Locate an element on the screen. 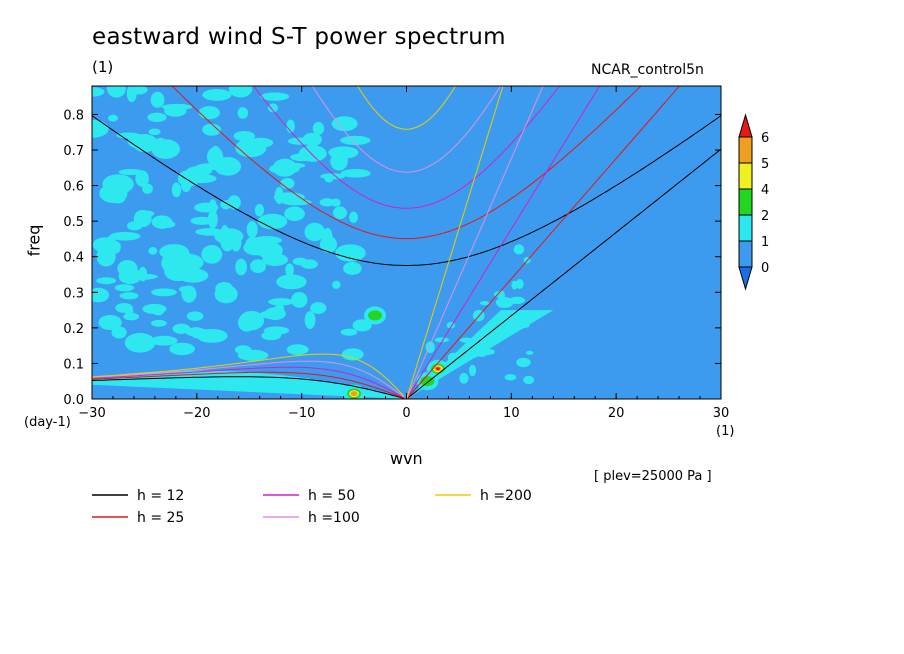  y-tick-label: 0.1 is located at coordinates (73, 364).